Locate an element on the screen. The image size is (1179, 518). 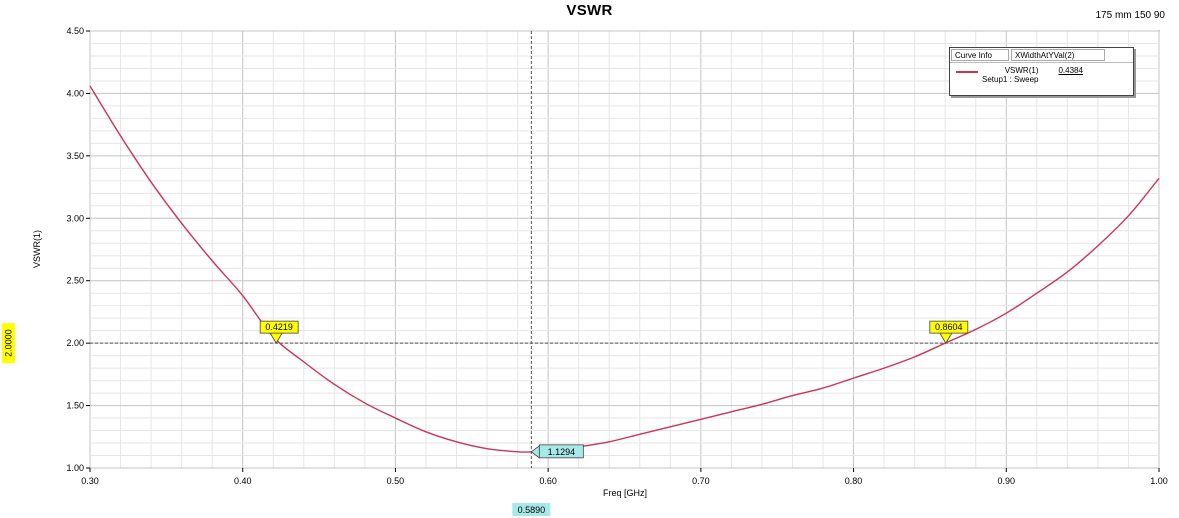
y-tick-label: 4.00 is located at coordinates (75, 93).